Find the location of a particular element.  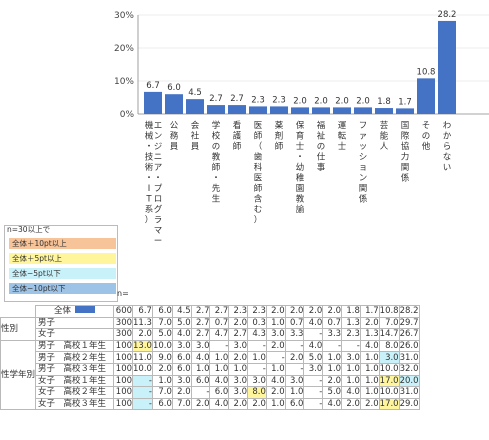

y-tick-label: 0% is located at coordinates (127, 115).